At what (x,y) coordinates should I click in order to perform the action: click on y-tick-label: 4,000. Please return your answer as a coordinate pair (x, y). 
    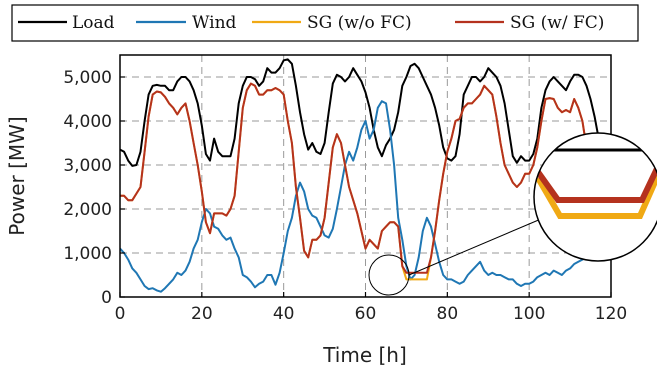
    Looking at the image, I should click on (87, 122).